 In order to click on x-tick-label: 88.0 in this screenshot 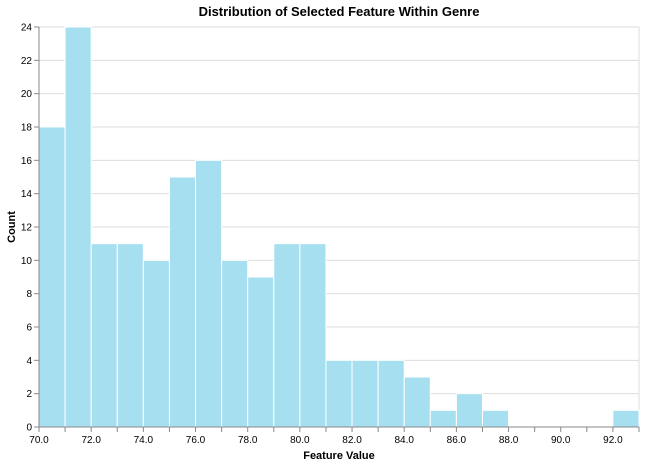, I will do `click(509, 440)`.